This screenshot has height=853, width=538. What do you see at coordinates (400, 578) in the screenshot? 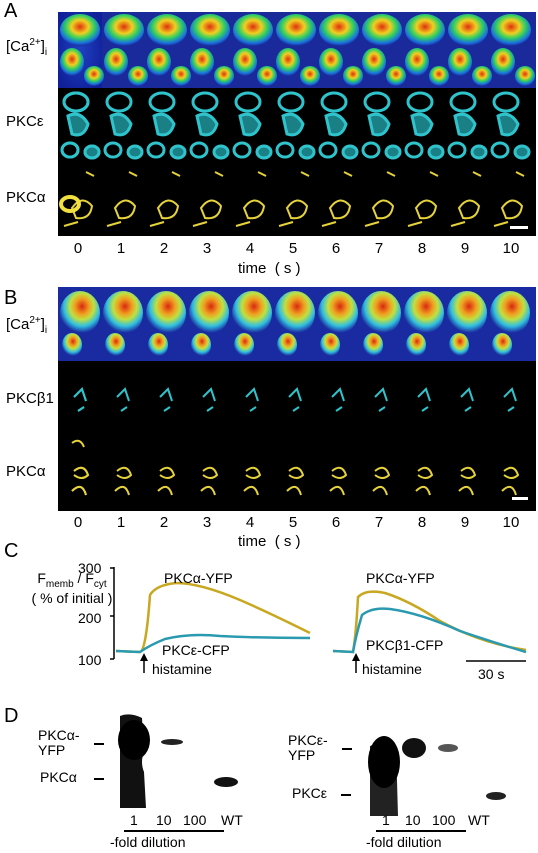
I see `panel-c-right-series1-label: PKCα-YFP` at bounding box center [400, 578].